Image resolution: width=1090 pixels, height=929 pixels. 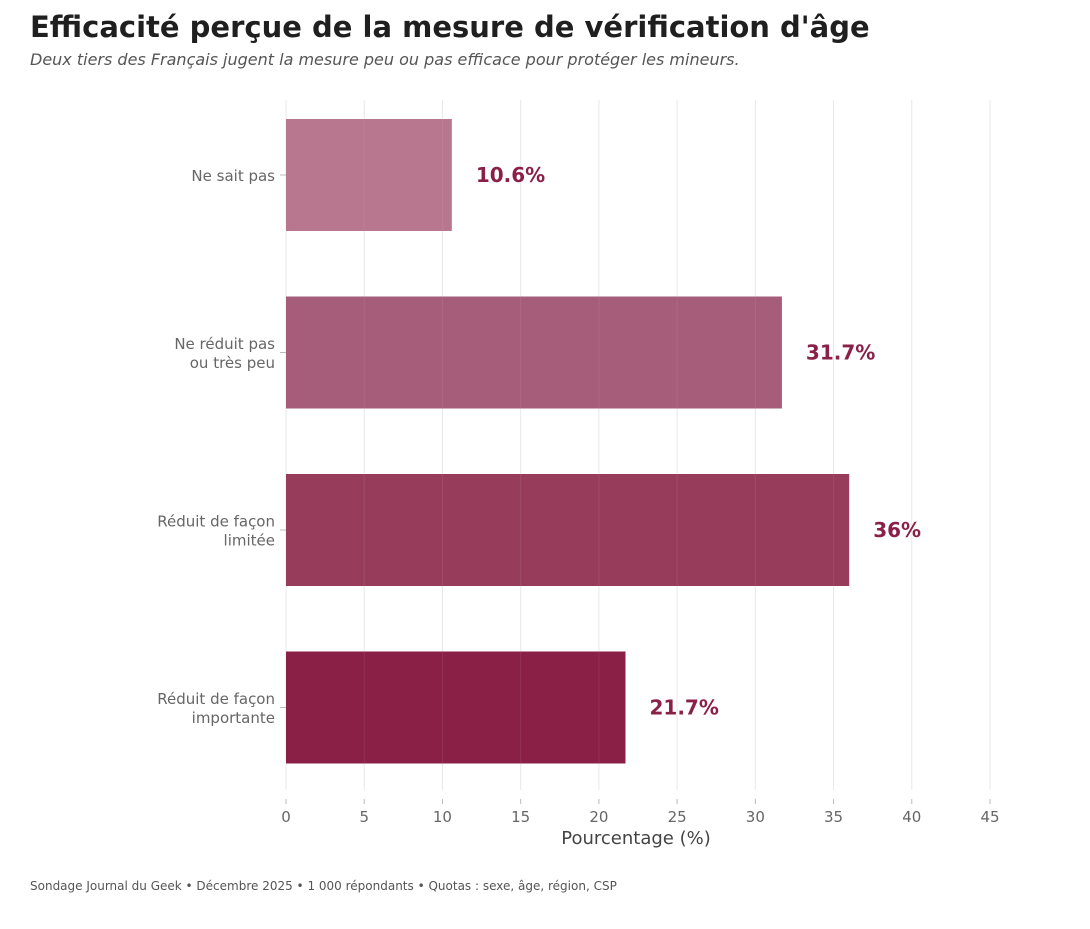 What do you see at coordinates (833, 817) in the screenshot?
I see `x-tick-label: 35` at bounding box center [833, 817].